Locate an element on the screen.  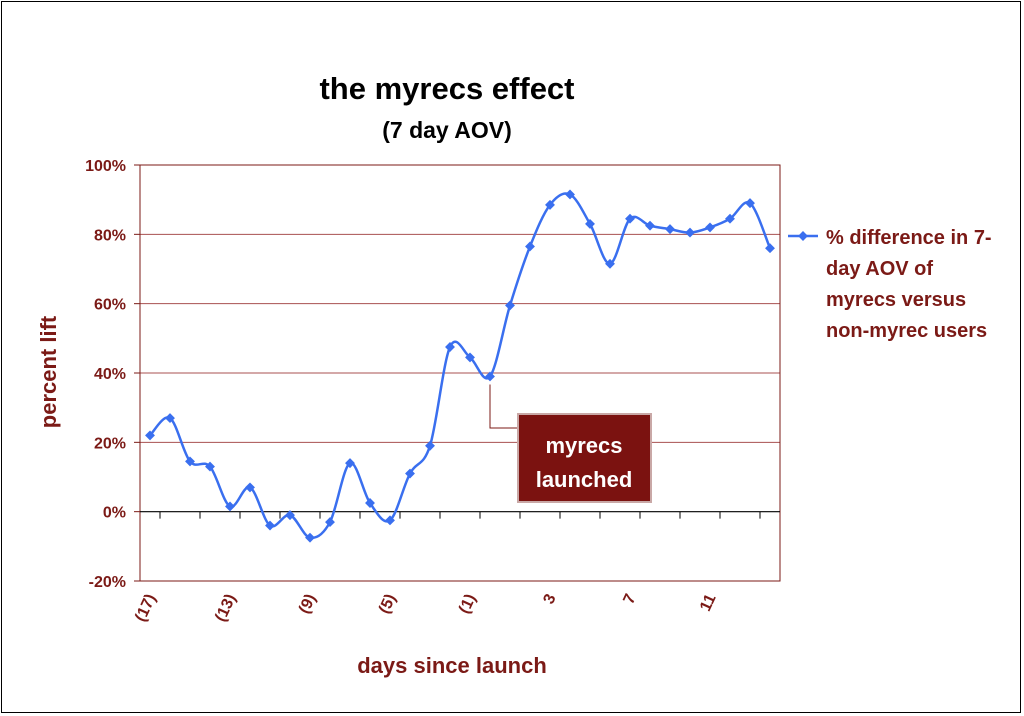
y-axis: -20% 0% 20% 40% 60% 80% 100% is located at coordinates (112, 374).